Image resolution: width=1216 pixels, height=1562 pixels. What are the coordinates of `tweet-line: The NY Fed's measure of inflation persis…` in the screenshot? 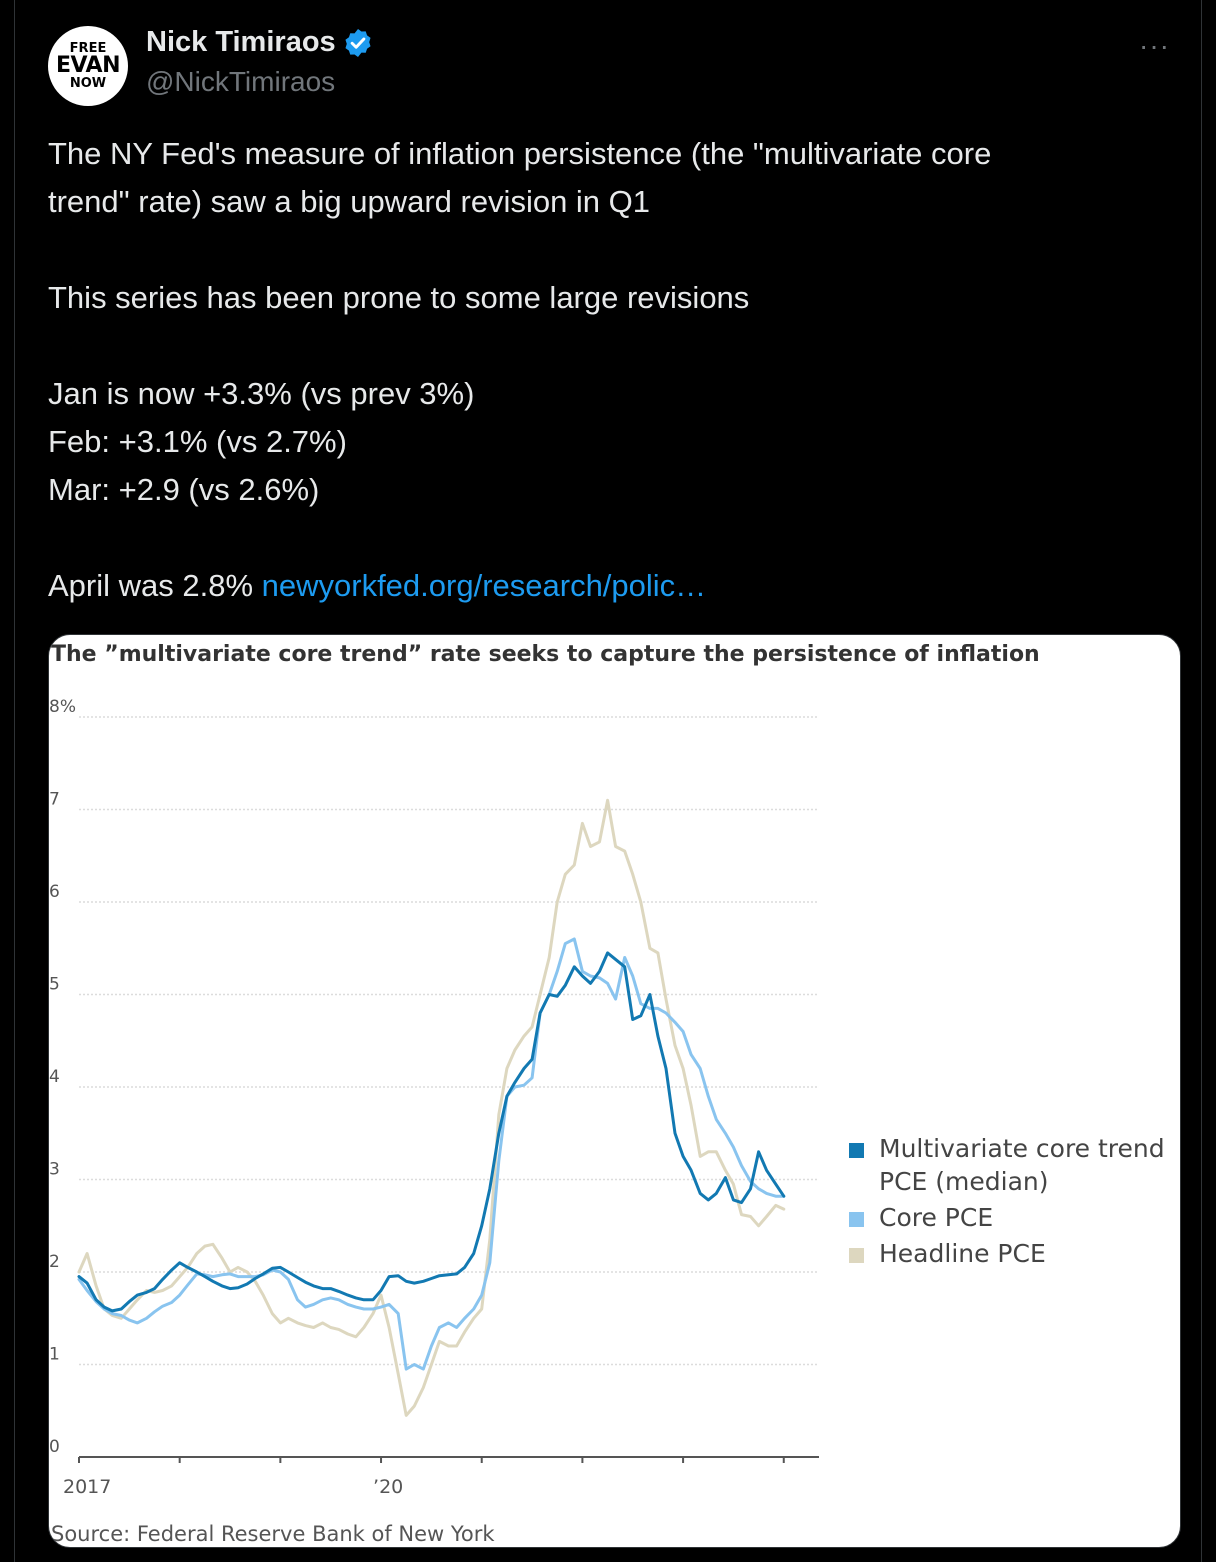 It's located at (520, 153).